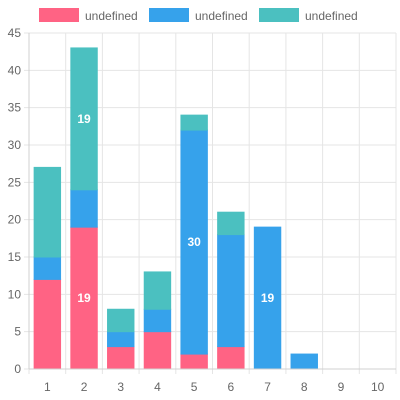  What do you see at coordinates (15, 220) in the screenshot?
I see `y-tick-label: 20` at bounding box center [15, 220].